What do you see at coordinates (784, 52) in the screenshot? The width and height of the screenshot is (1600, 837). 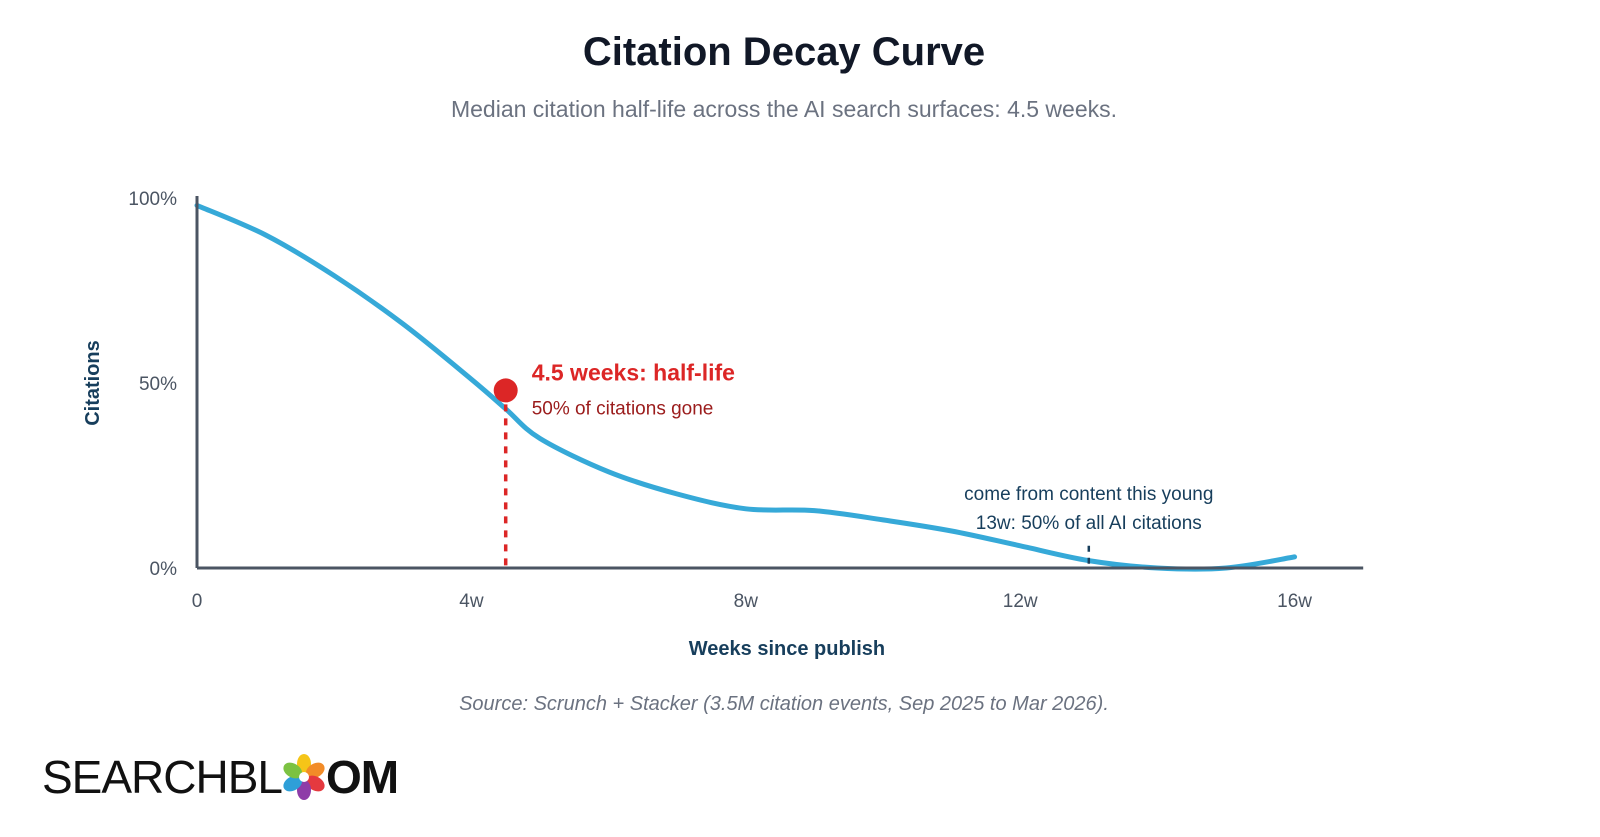 I see `chart-title: Citation Decay Curve` at bounding box center [784, 52].